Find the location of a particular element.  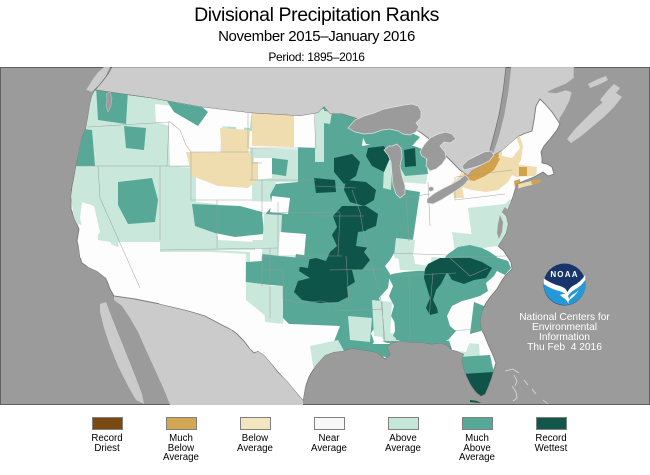

svg-text: Environmental is located at coordinates (564, 327).